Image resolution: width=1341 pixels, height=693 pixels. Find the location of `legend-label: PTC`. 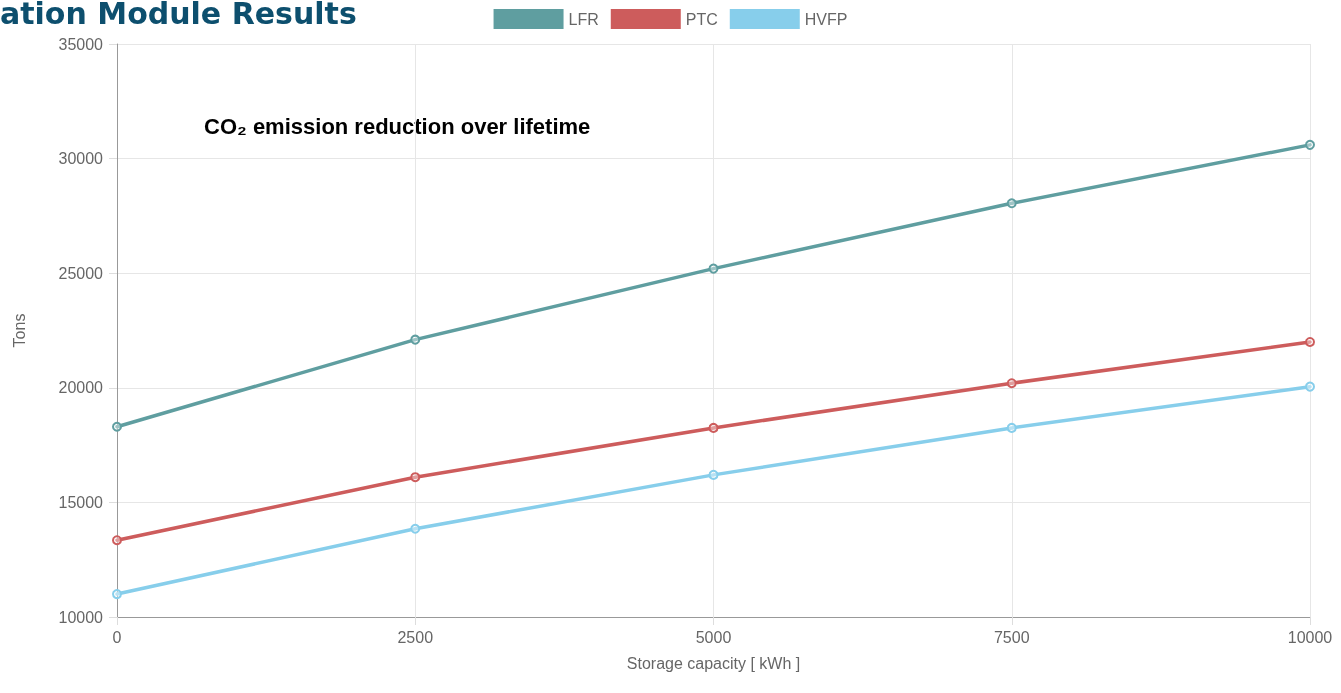

legend-label: PTC is located at coordinates (701, 19).